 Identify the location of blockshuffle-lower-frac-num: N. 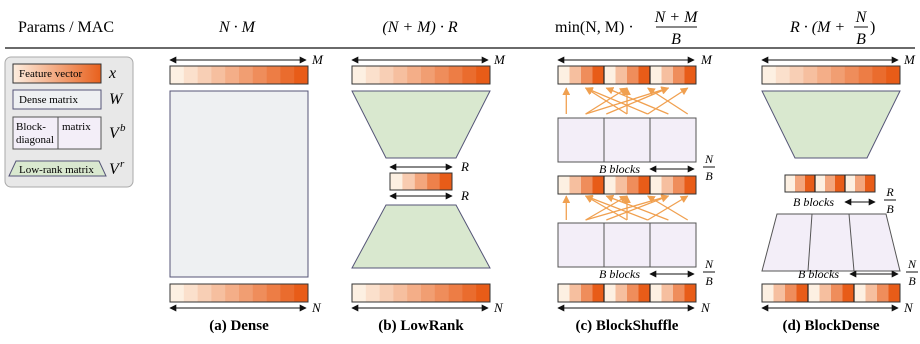
(709, 264).